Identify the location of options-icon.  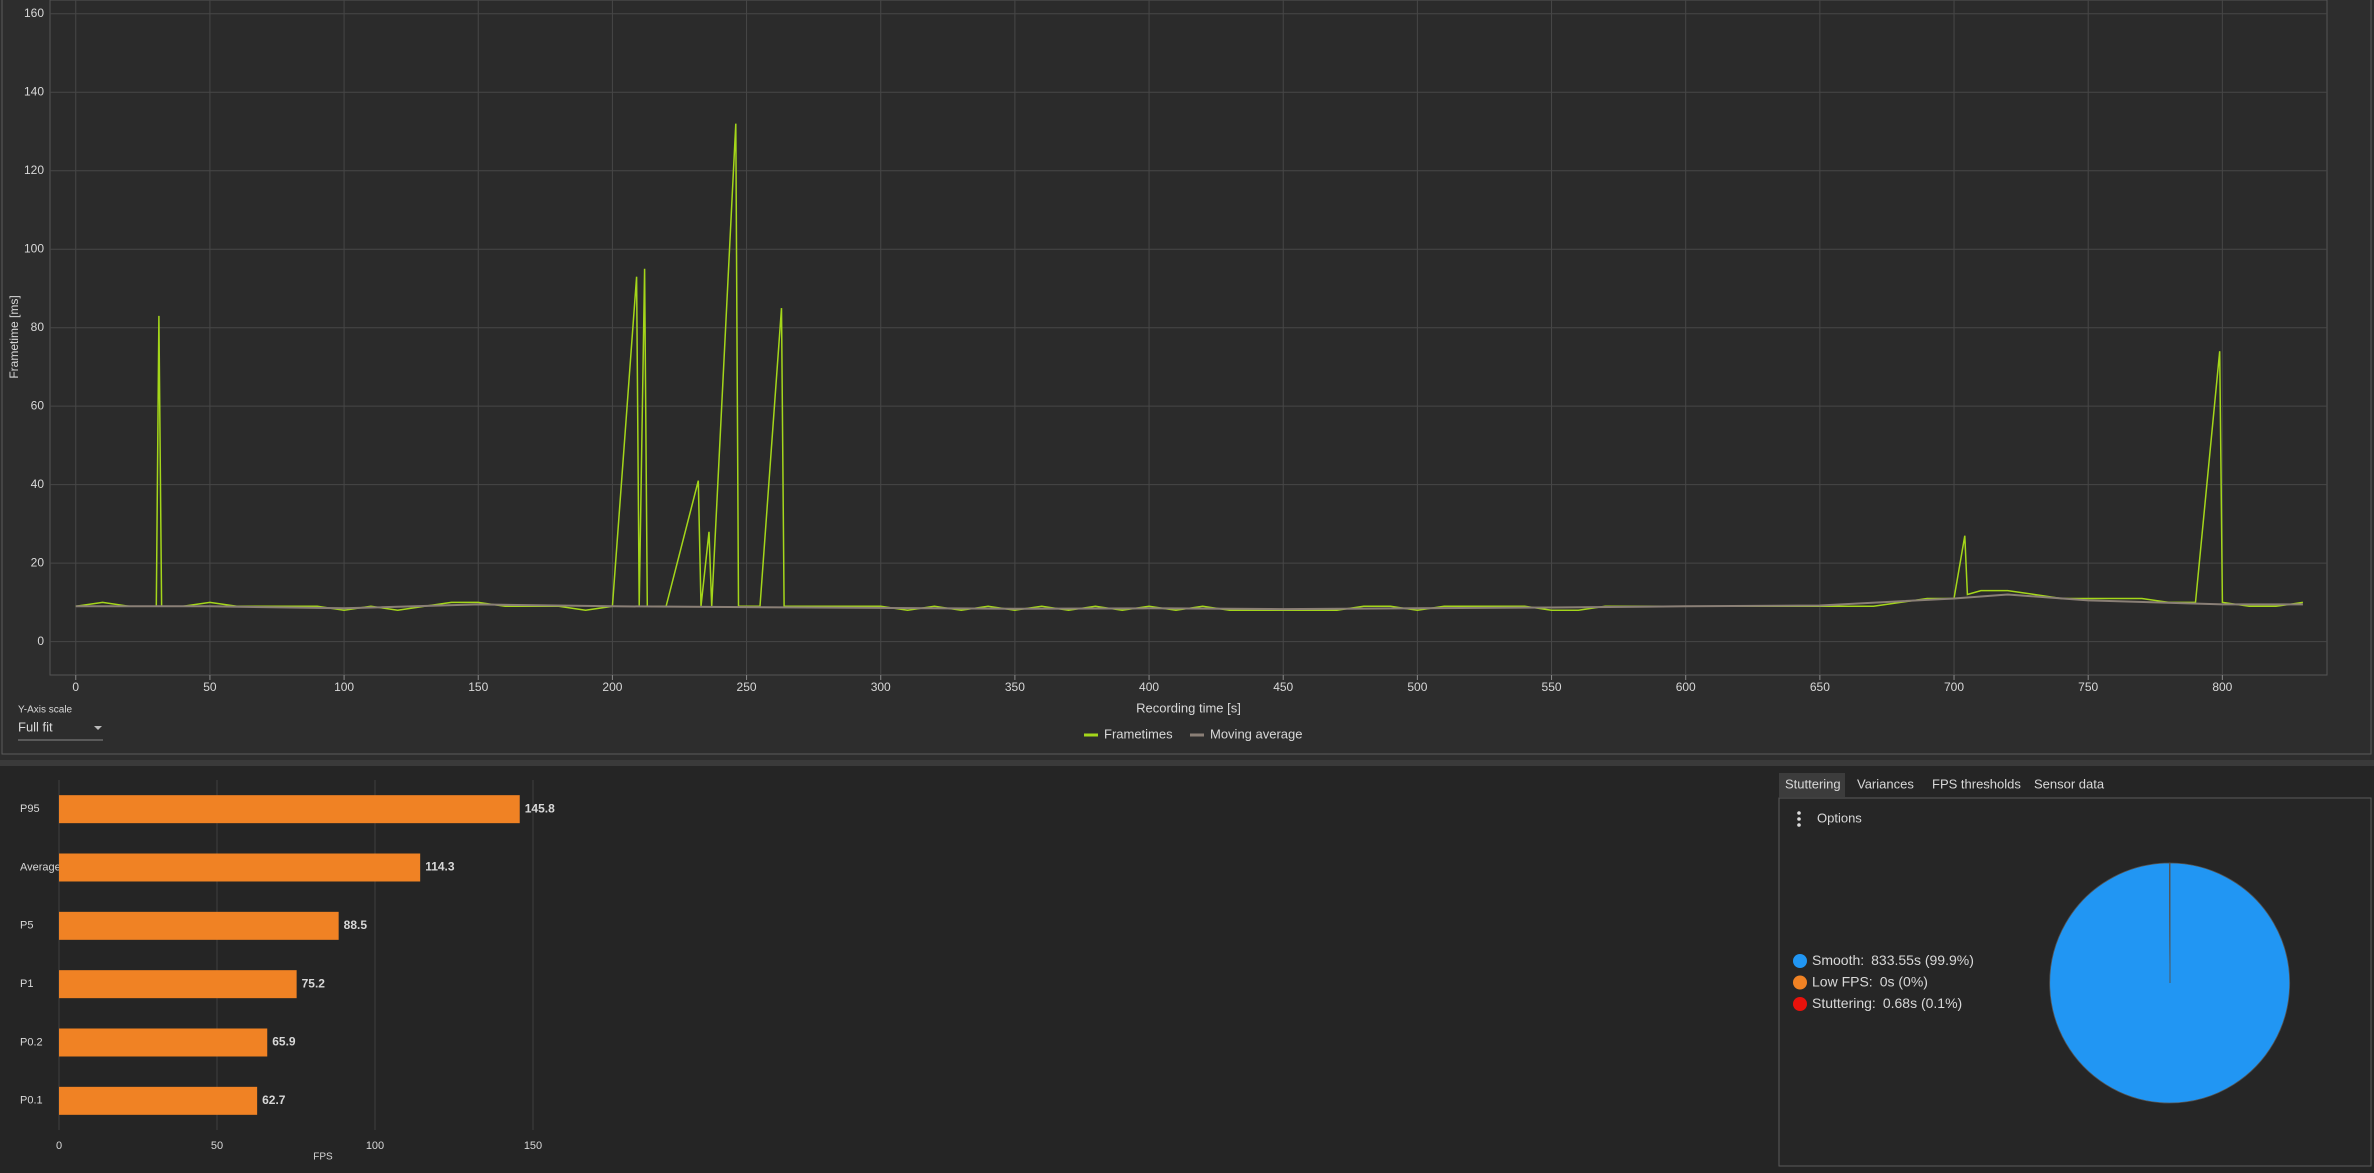
(1799, 819).